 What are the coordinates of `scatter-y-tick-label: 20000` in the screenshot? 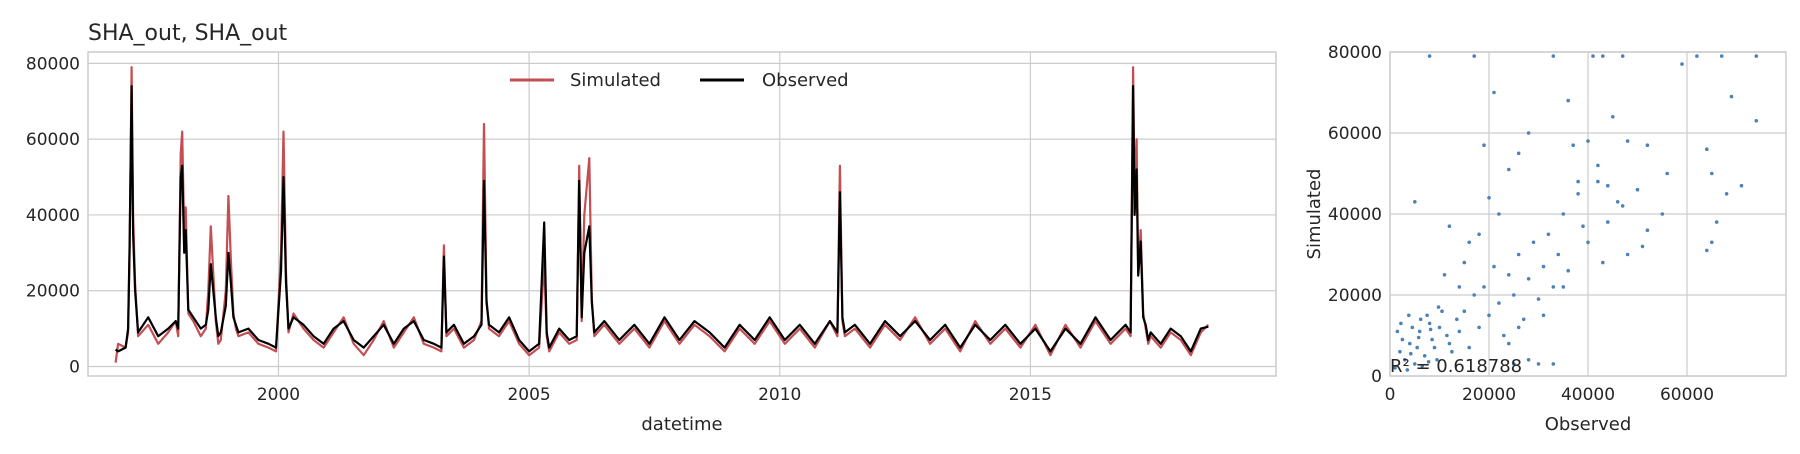 It's located at (1355, 296).